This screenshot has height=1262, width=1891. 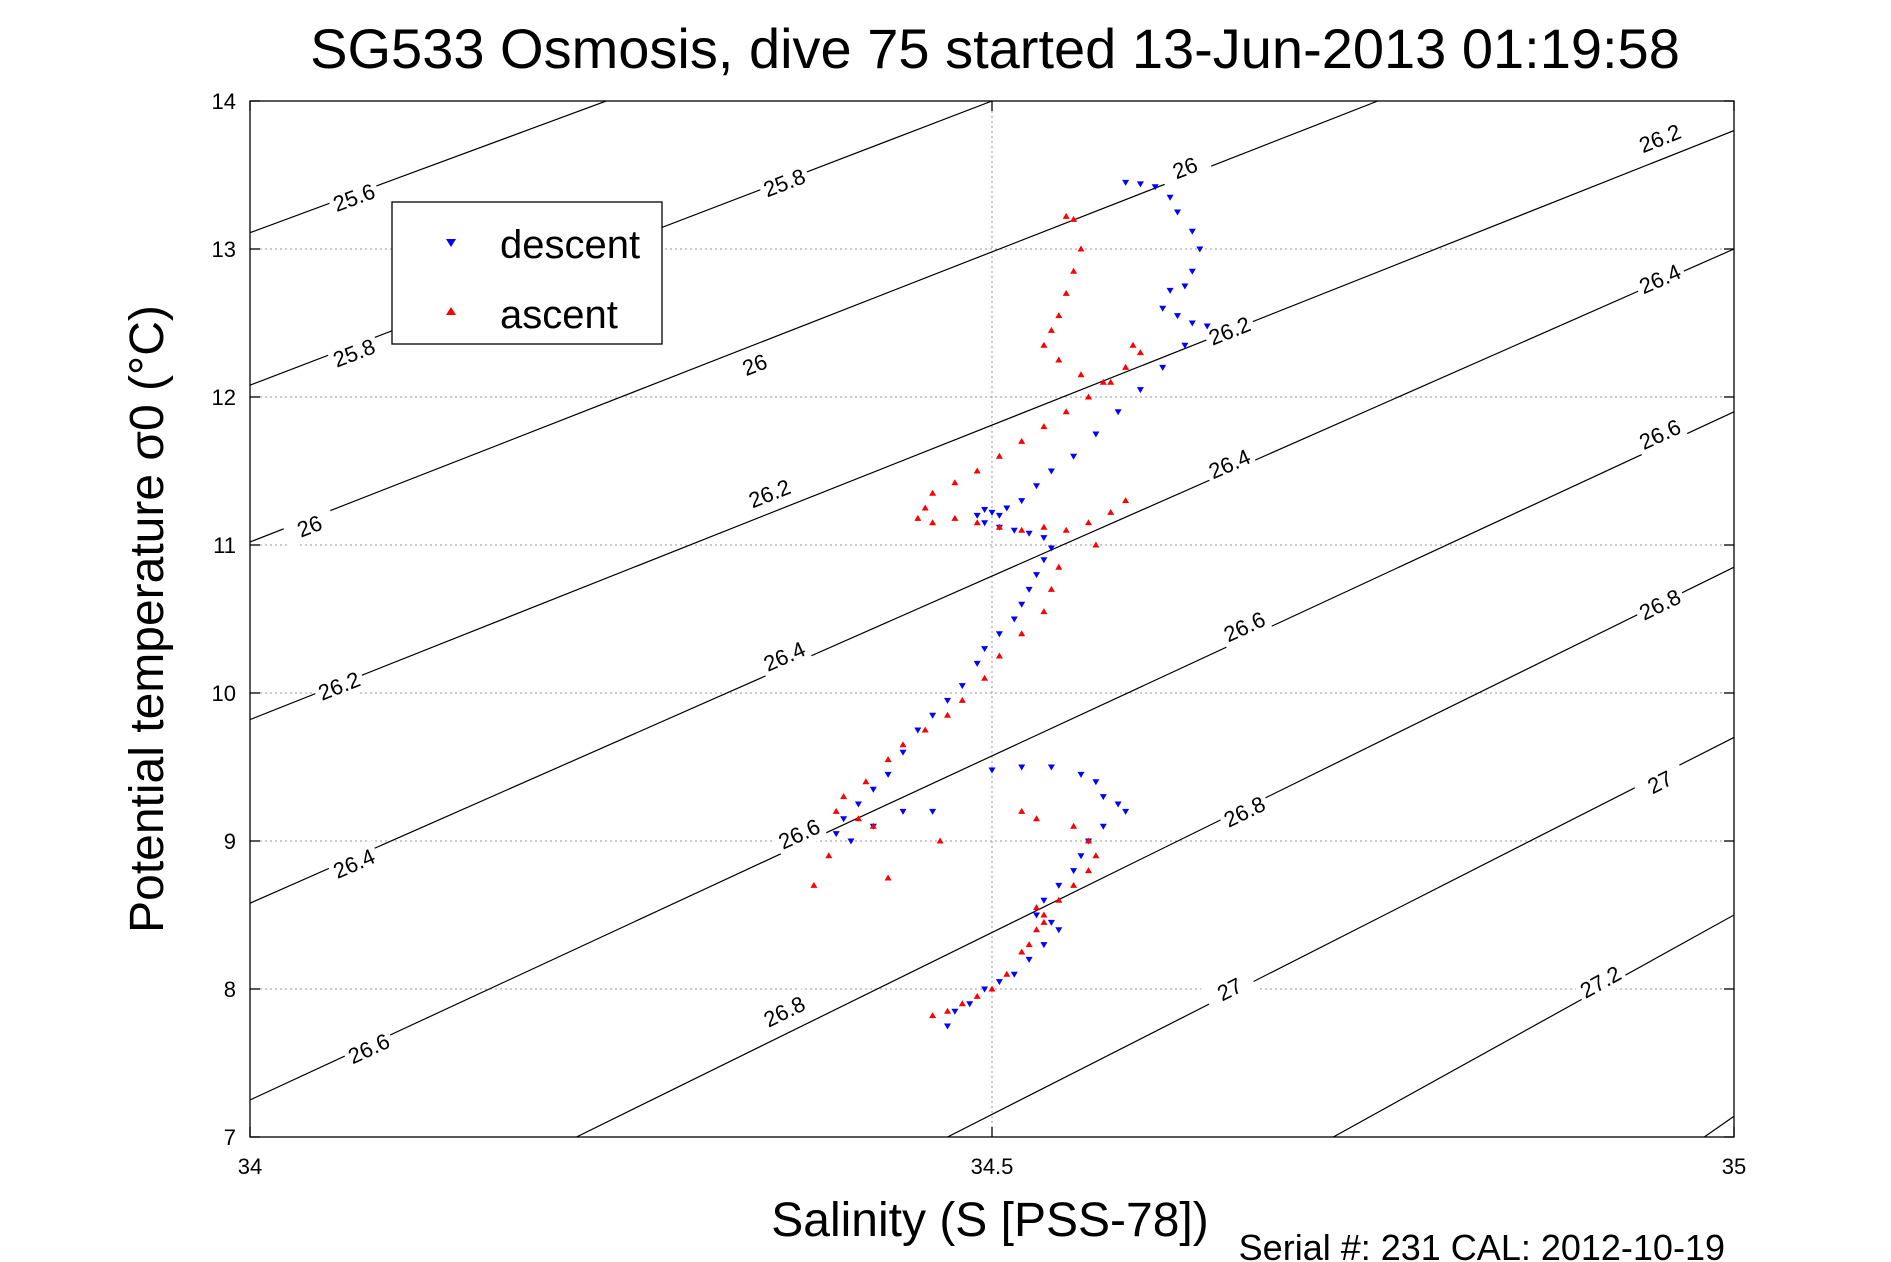 I want to click on contour-label-group: 26.8, so click(x=784, y=1011).